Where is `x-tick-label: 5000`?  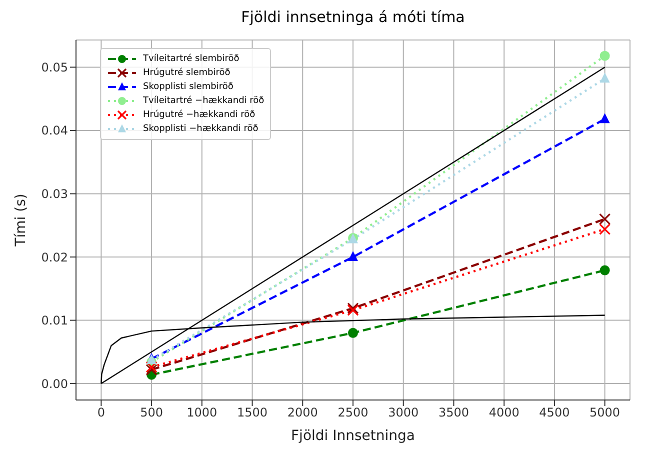 x-tick-label: 5000 is located at coordinates (605, 413).